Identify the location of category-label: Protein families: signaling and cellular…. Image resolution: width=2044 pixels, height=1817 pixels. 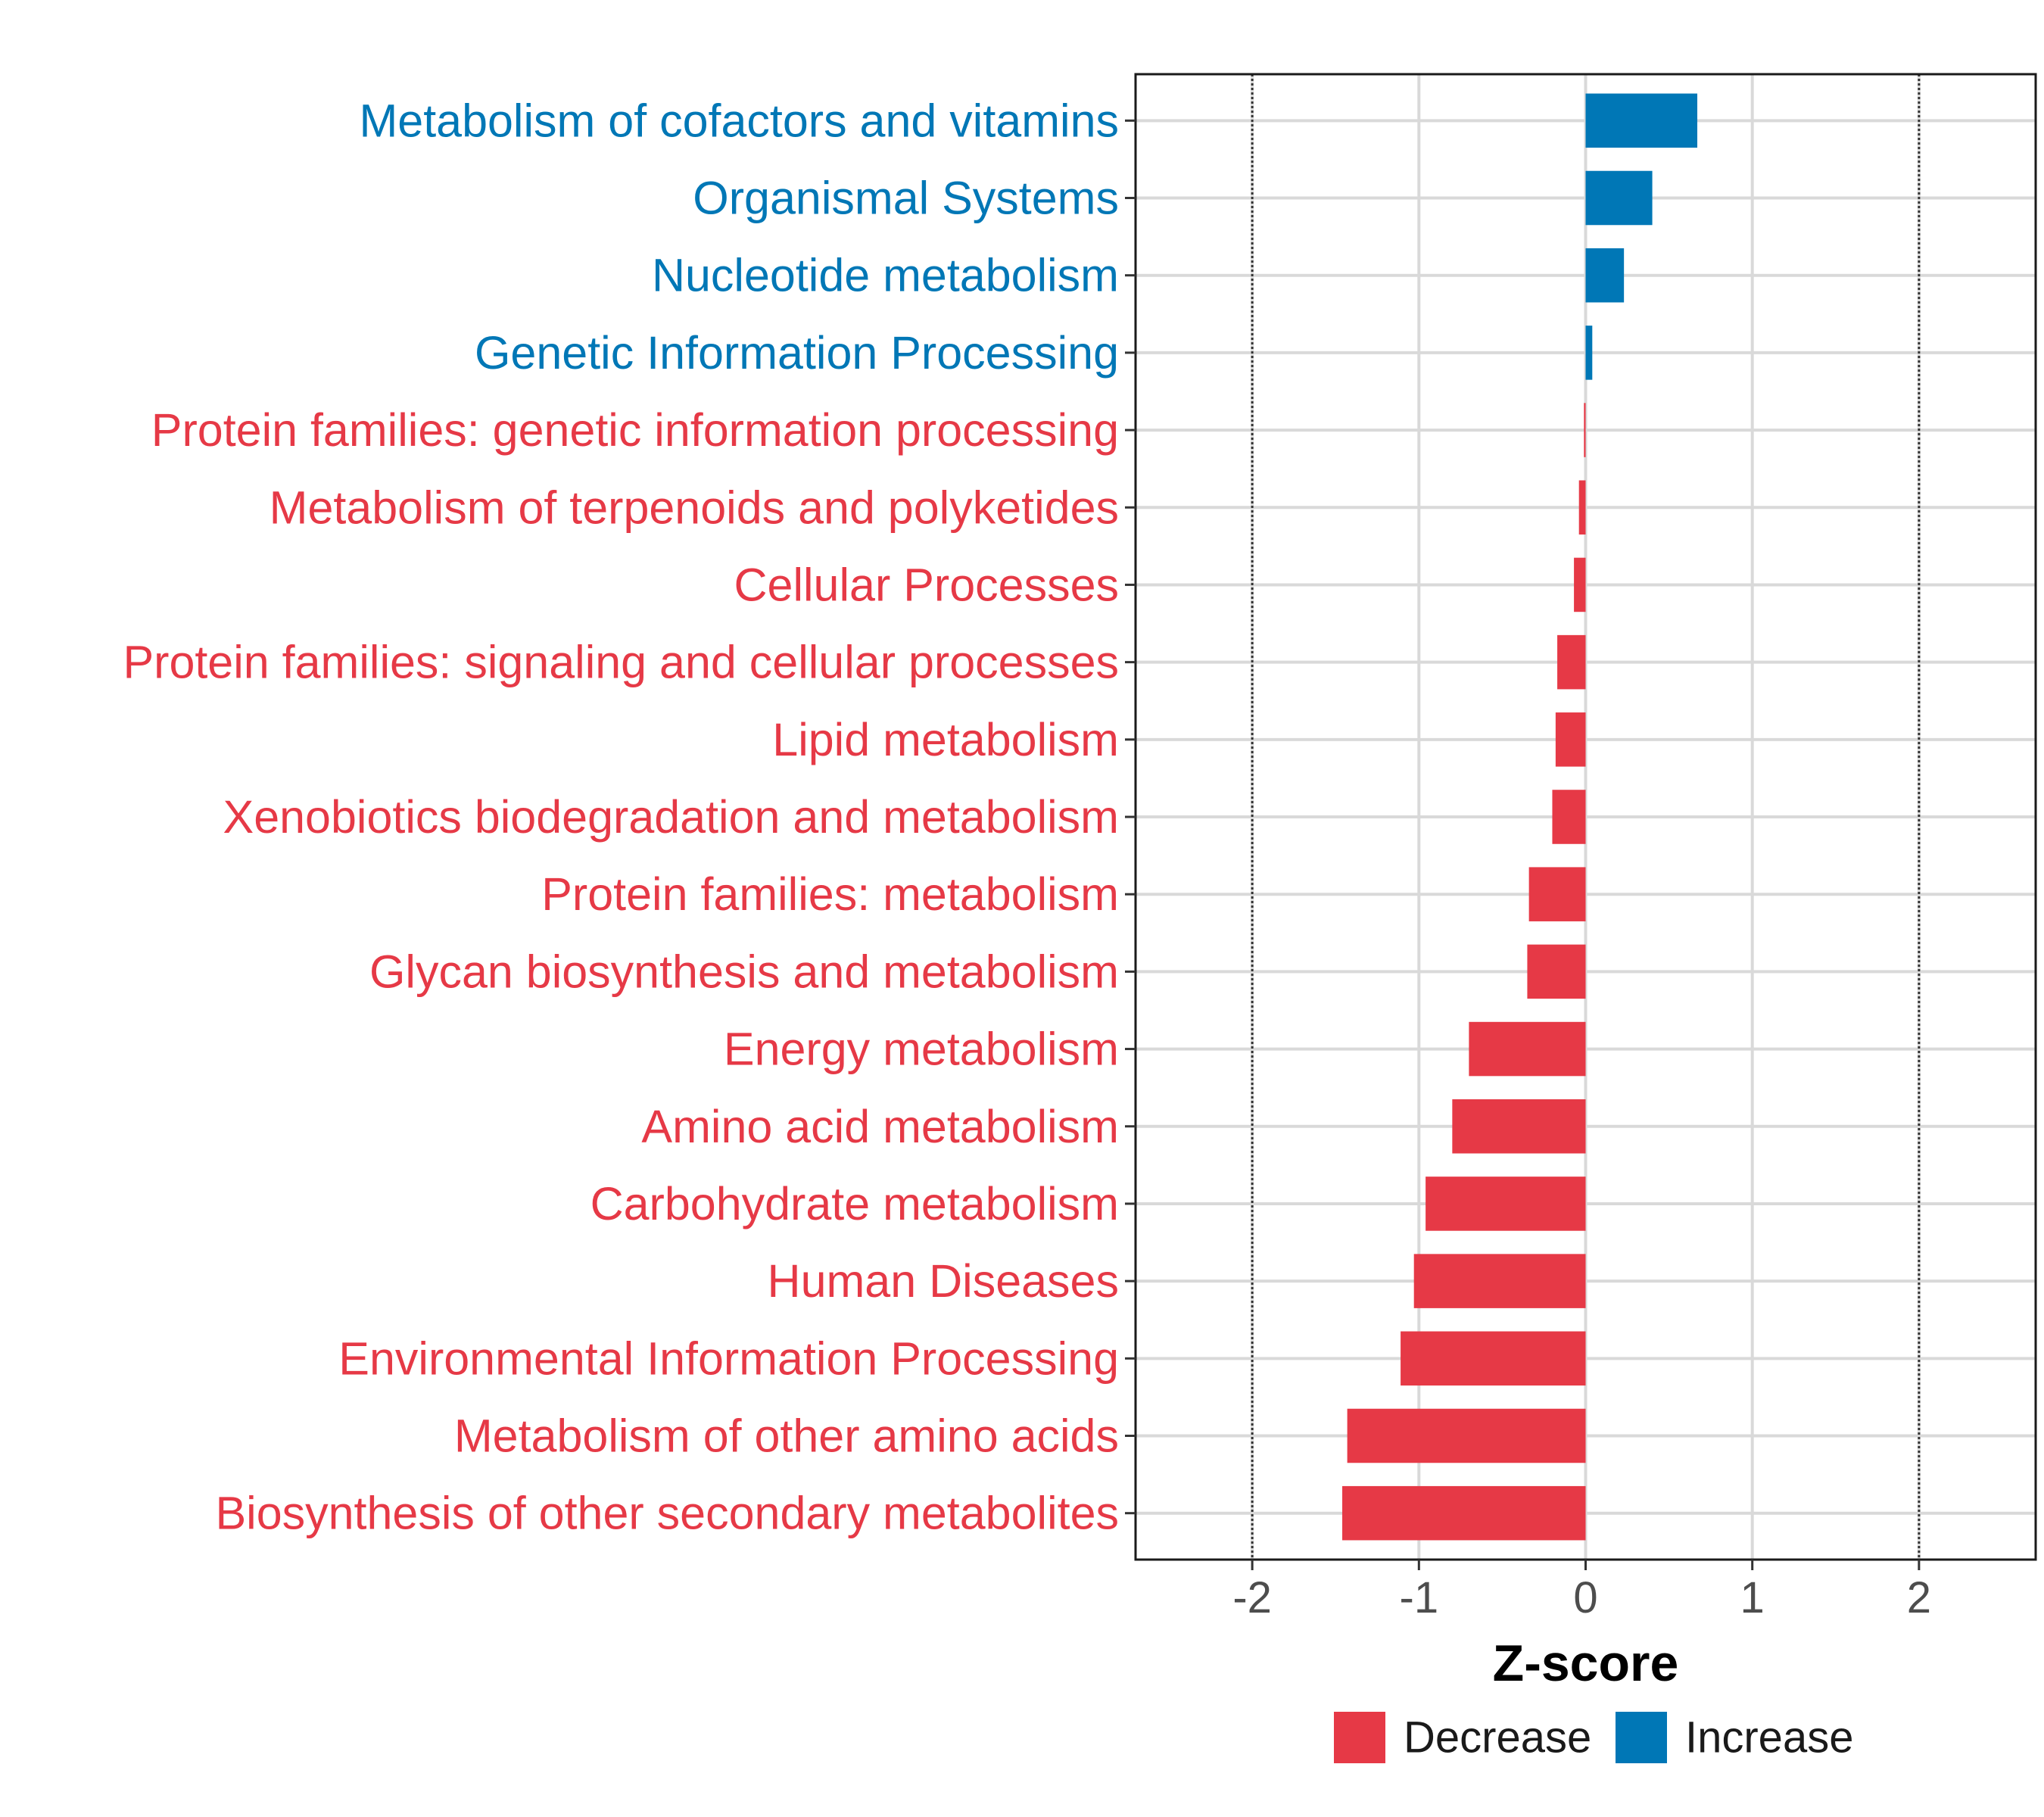
(621, 662).